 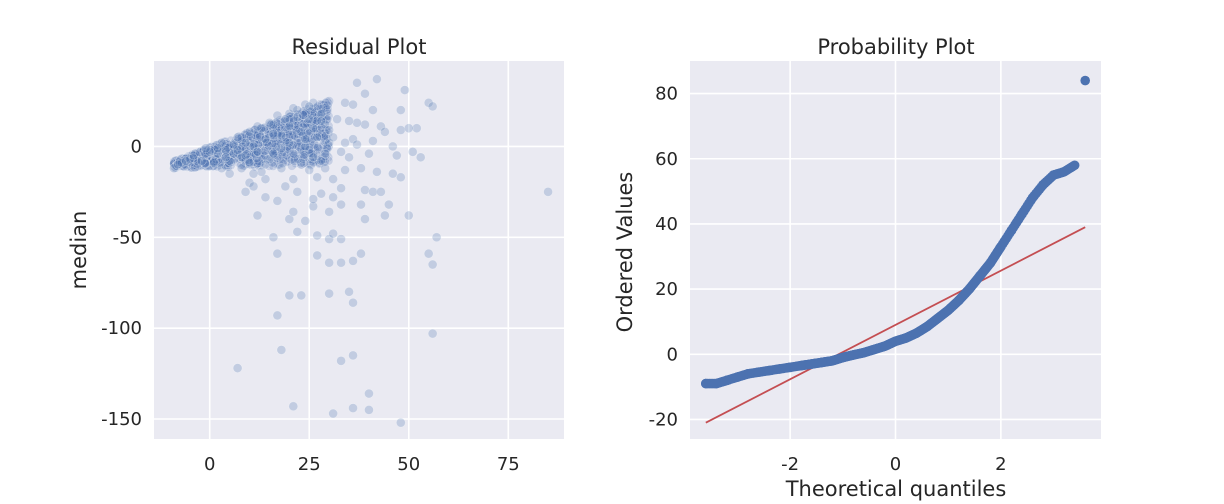 I want to click on probability-plot-y-ticks: -20 0 20 40 60 80, so click(x=663, y=257).